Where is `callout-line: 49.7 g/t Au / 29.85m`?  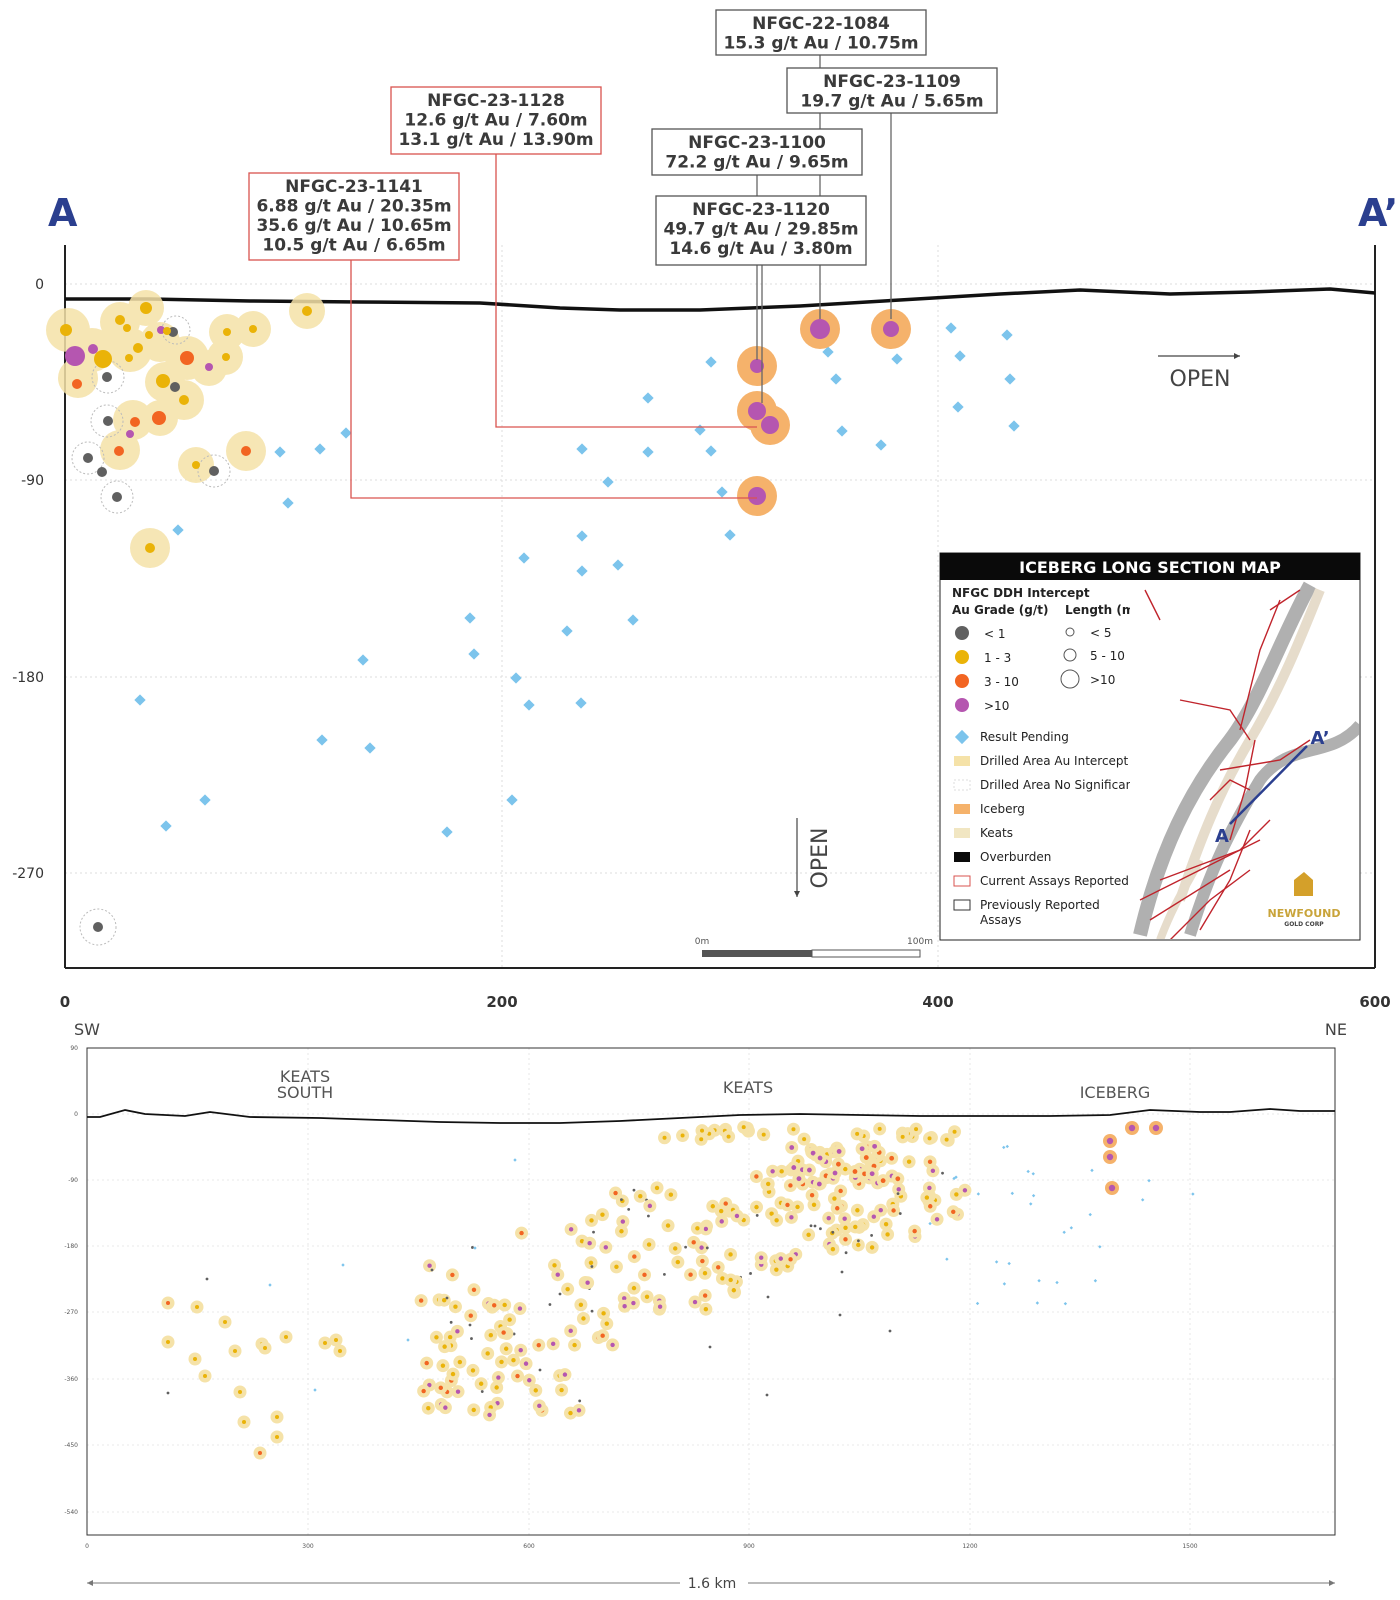 callout-line: 49.7 g/t Au / 29.85m is located at coordinates (760, 230).